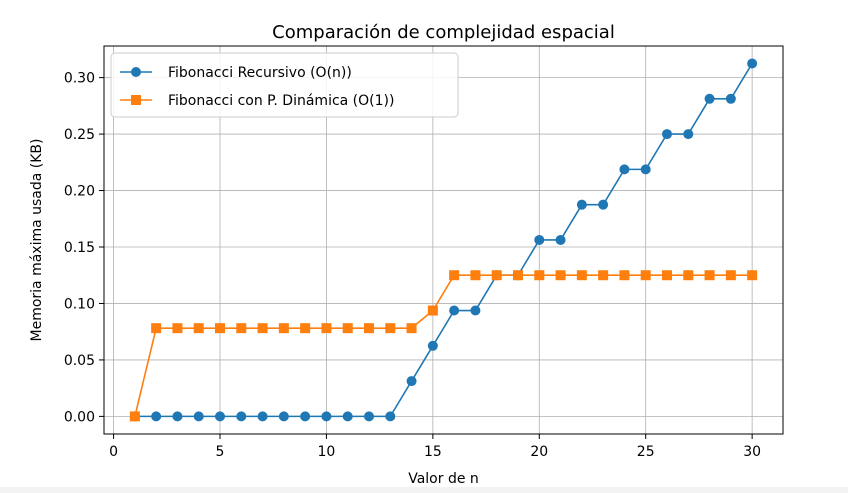 This screenshot has height=493, width=848. I want to click on x-tick-label: 30, so click(752, 452).